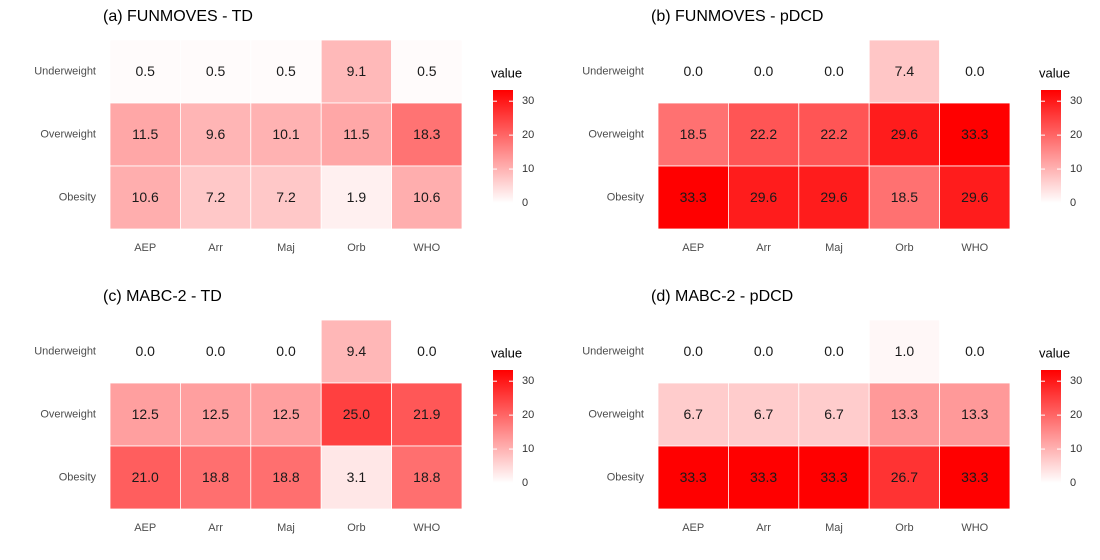  What do you see at coordinates (722, 296) in the screenshot?
I see `panel-title: (d) MABC-2 - pDCD` at bounding box center [722, 296].